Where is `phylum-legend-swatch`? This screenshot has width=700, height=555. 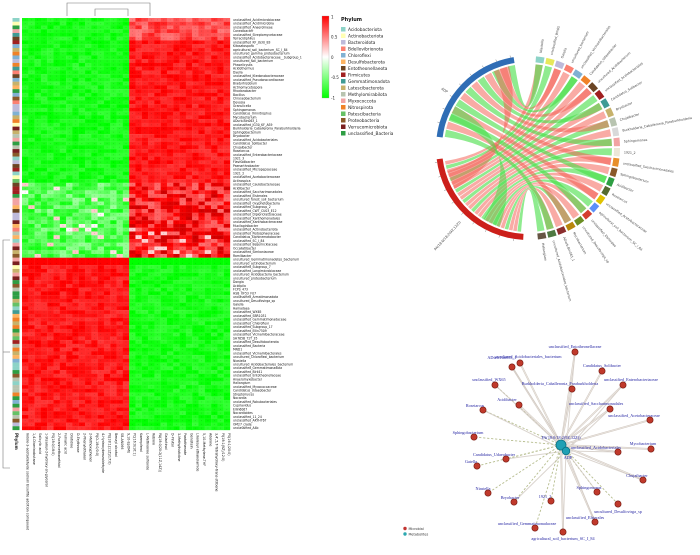
phylum-legend-swatch is located at coordinates (343, 126).